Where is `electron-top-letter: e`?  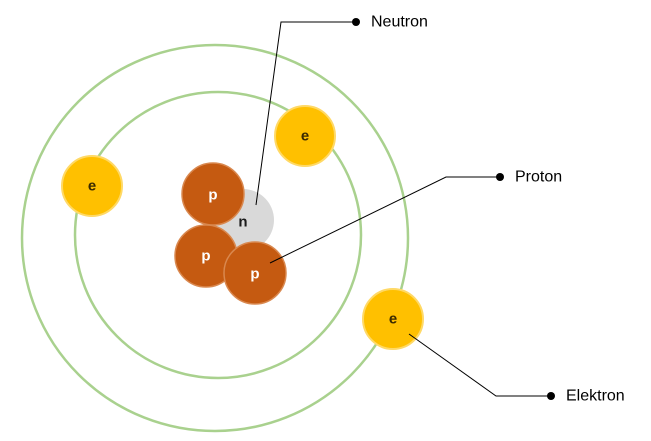 electron-top-letter: e is located at coordinates (305, 136).